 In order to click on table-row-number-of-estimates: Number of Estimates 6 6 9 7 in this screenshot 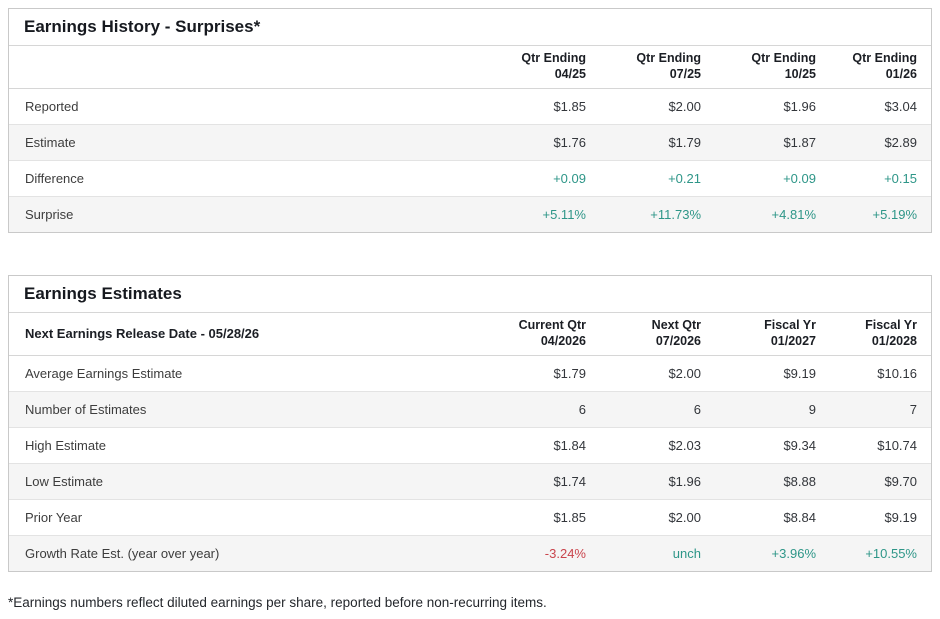, I will do `click(470, 409)`.